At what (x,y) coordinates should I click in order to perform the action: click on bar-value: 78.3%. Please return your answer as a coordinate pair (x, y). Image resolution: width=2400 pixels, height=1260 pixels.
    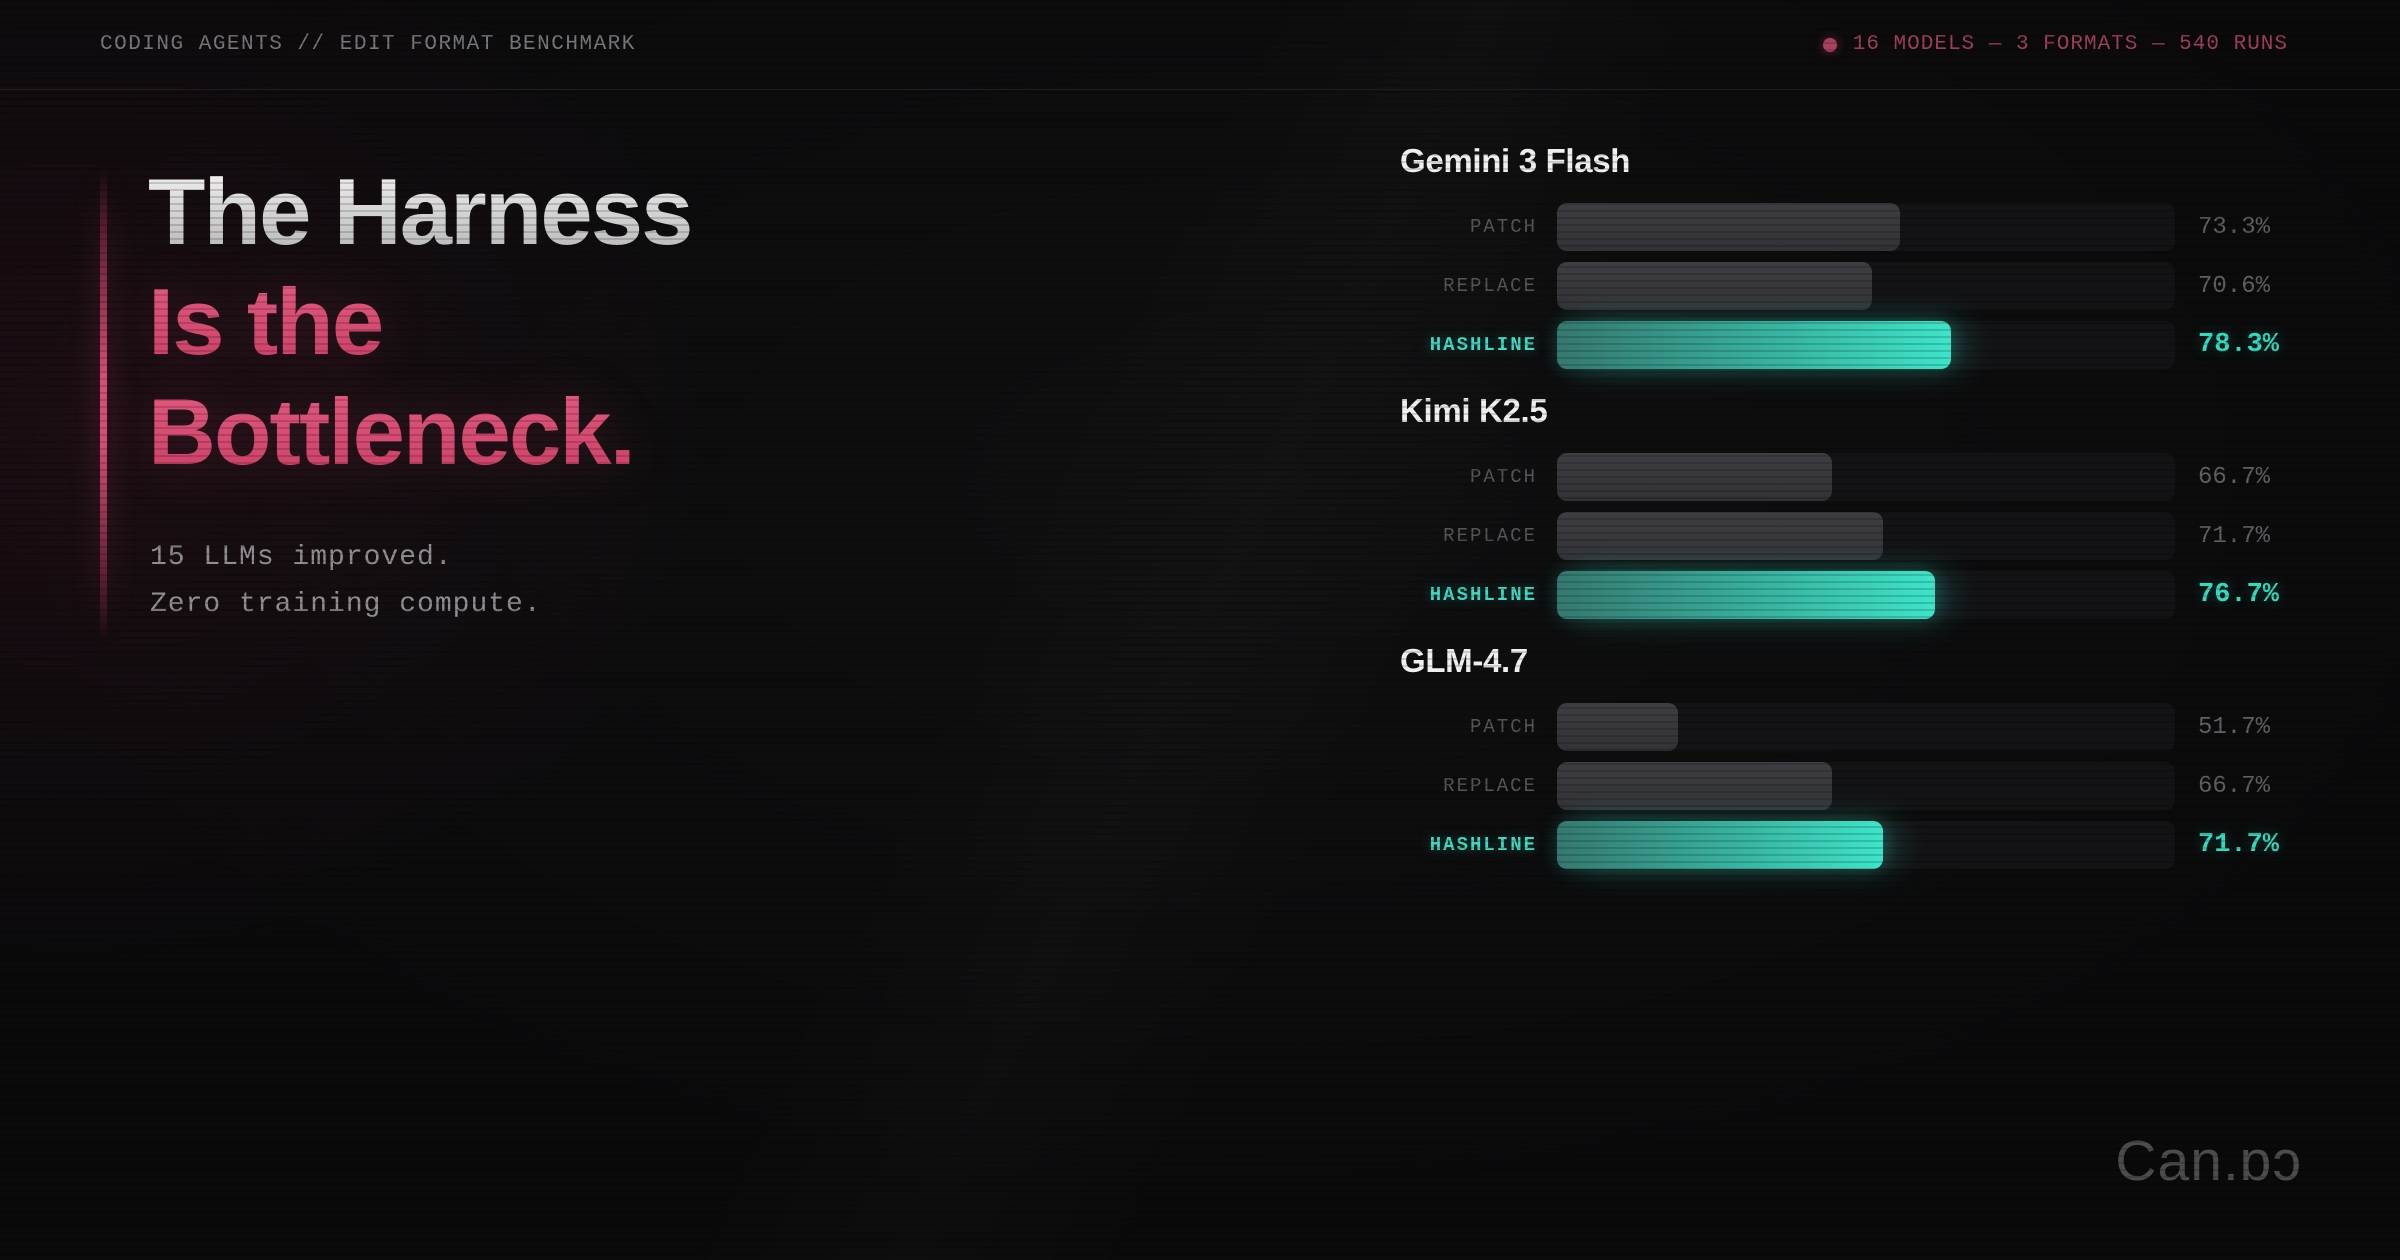
    Looking at the image, I should click on (2239, 345).